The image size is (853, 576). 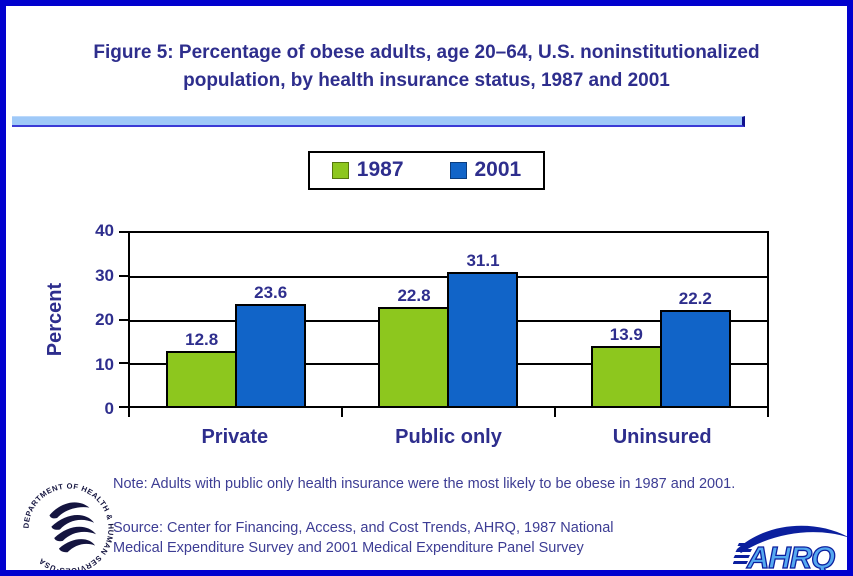 What do you see at coordinates (662, 437) in the screenshot?
I see `category-label-uninsured: Uninsured` at bounding box center [662, 437].